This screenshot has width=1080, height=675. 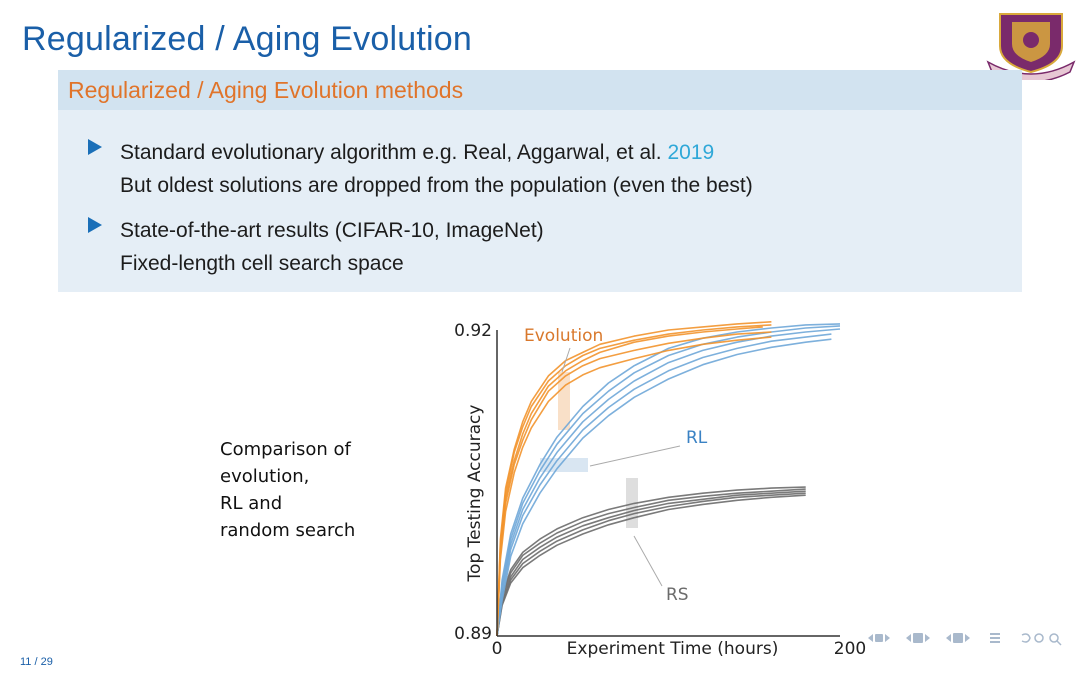 What do you see at coordinates (566, 360) in the screenshot?
I see `evolution-annotation-leader` at bounding box center [566, 360].